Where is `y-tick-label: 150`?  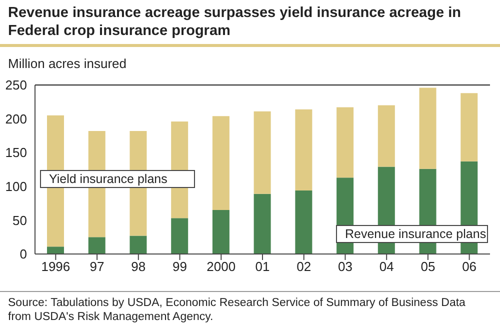
y-tick-label: 150 is located at coordinates (16, 152).